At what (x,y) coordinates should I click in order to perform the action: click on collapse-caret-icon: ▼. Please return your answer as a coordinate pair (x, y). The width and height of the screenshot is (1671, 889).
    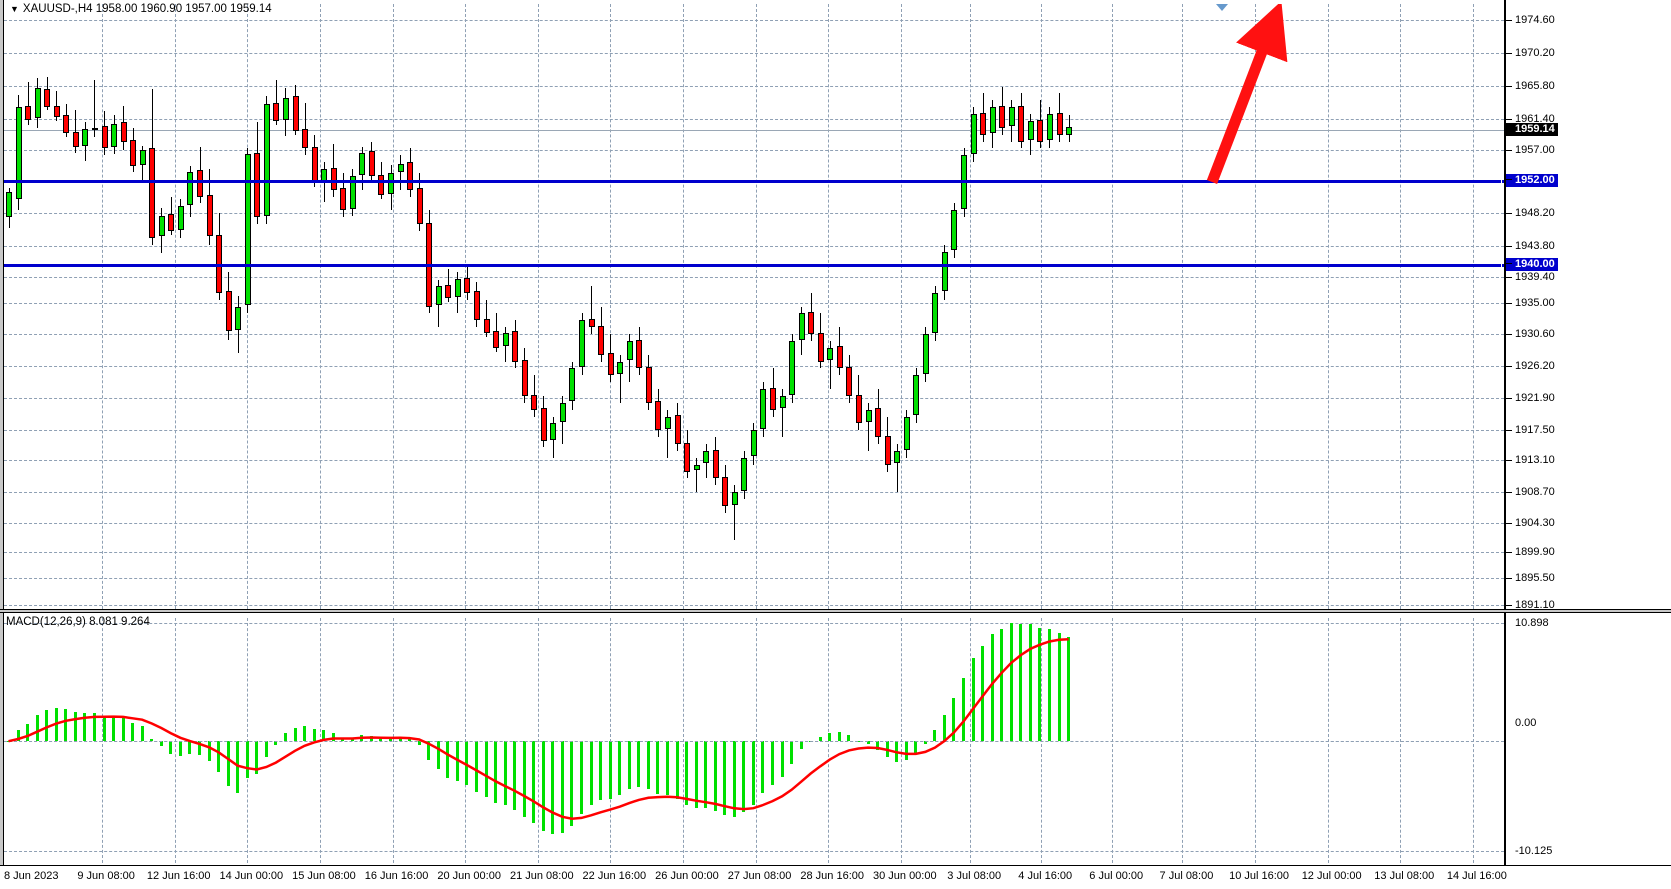
    Looking at the image, I should click on (14, 9).